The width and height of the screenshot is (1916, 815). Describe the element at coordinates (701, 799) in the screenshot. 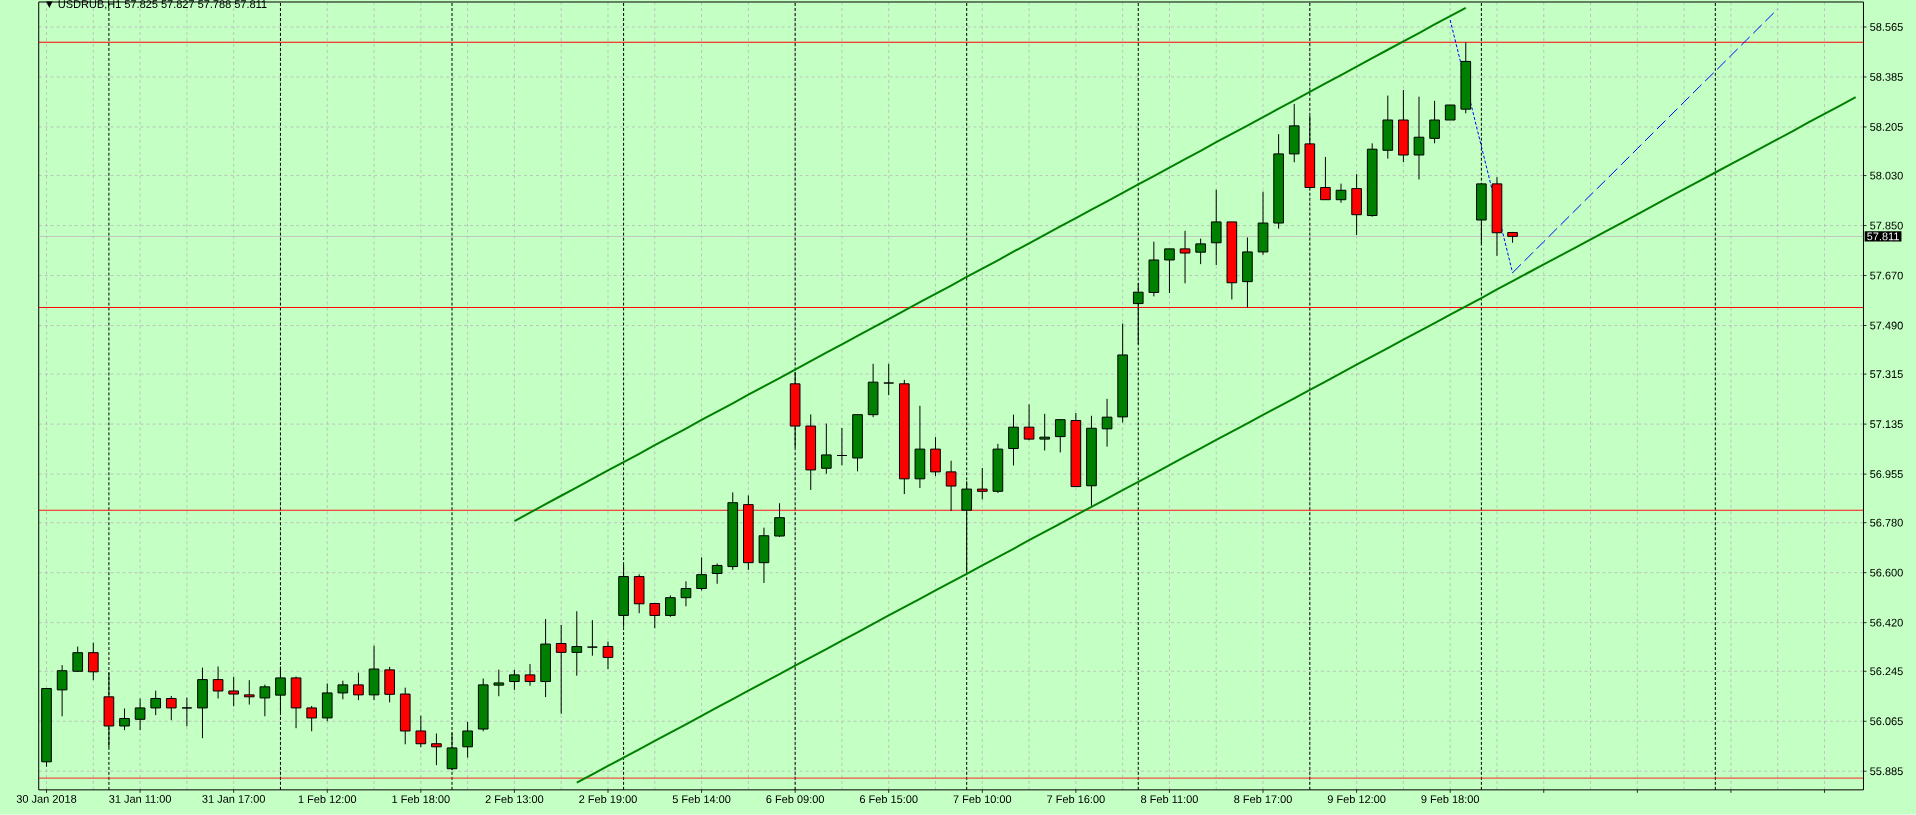

I see `x-tick-label: 5 Feb 14:00` at that location.